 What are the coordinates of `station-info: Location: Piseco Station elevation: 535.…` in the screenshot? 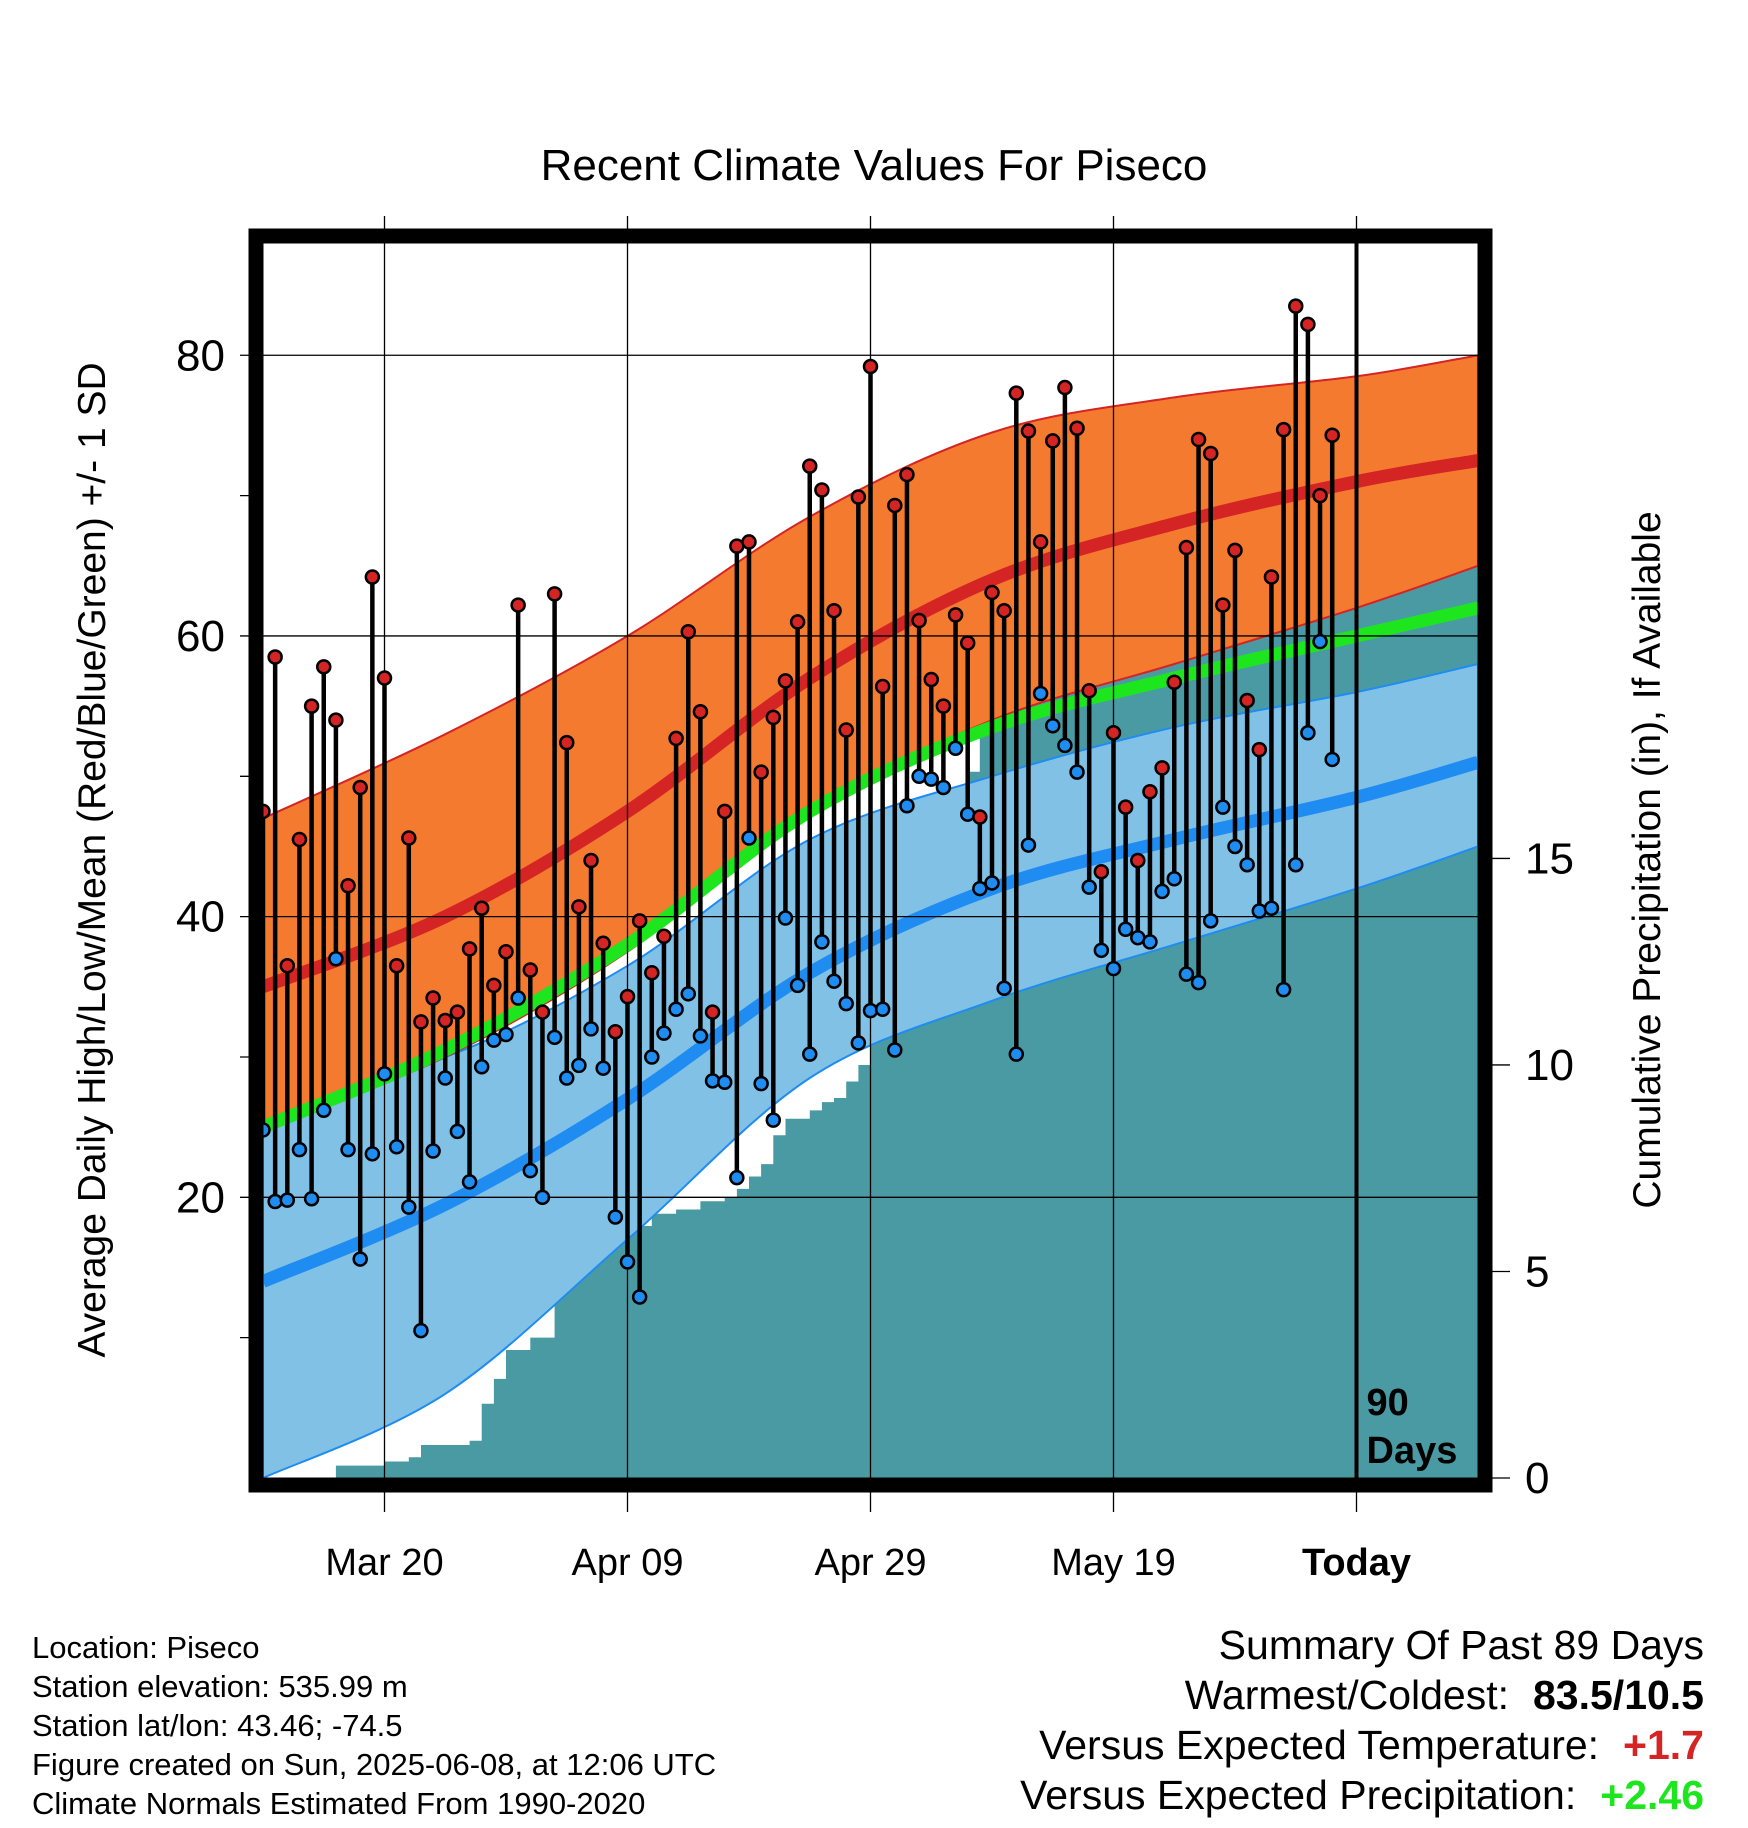 It's located at (374, 1725).